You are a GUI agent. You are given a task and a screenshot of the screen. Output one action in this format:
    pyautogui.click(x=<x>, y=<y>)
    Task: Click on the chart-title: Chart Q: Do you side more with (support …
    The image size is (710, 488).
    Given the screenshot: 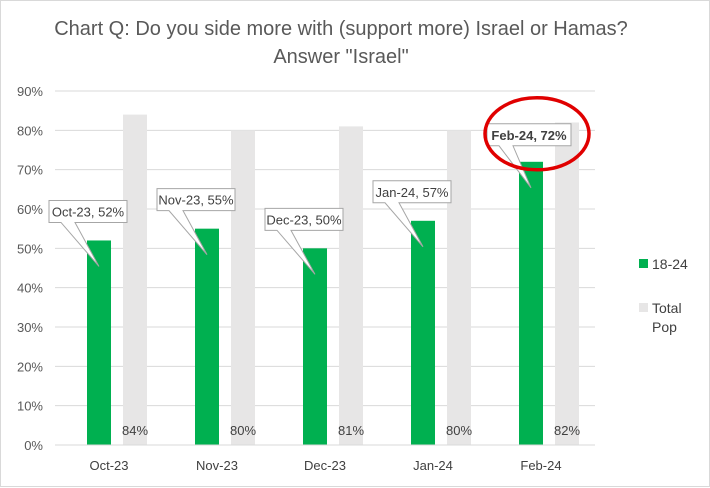 What is the action you would take?
    pyautogui.click(x=341, y=43)
    